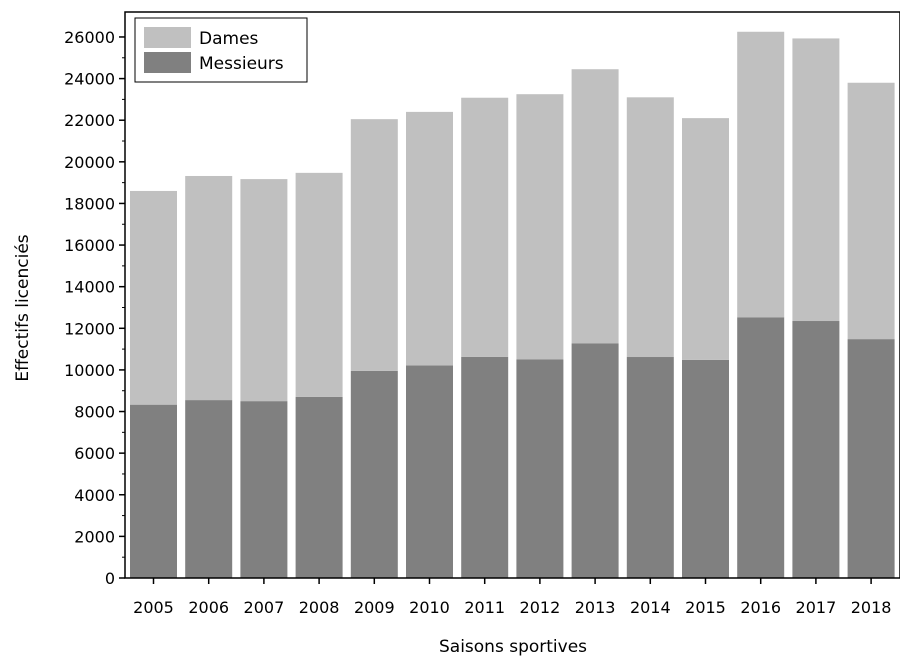 The width and height of the screenshot is (900, 657). Describe the element at coordinates (94, 495) in the screenshot. I see `y-tick-label: 4000` at that location.